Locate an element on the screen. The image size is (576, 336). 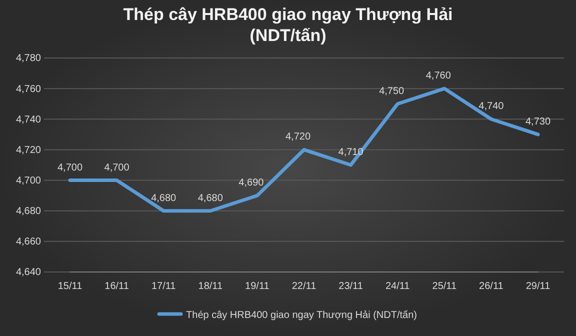
data-label: 4,730 is located at coordinates (538, 122).